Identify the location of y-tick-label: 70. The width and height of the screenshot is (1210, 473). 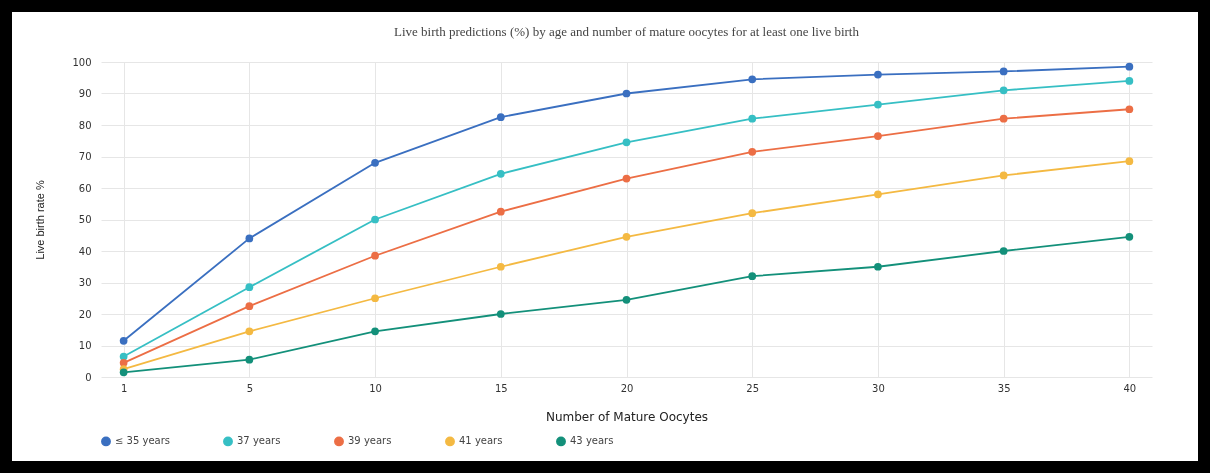
(85, 156).